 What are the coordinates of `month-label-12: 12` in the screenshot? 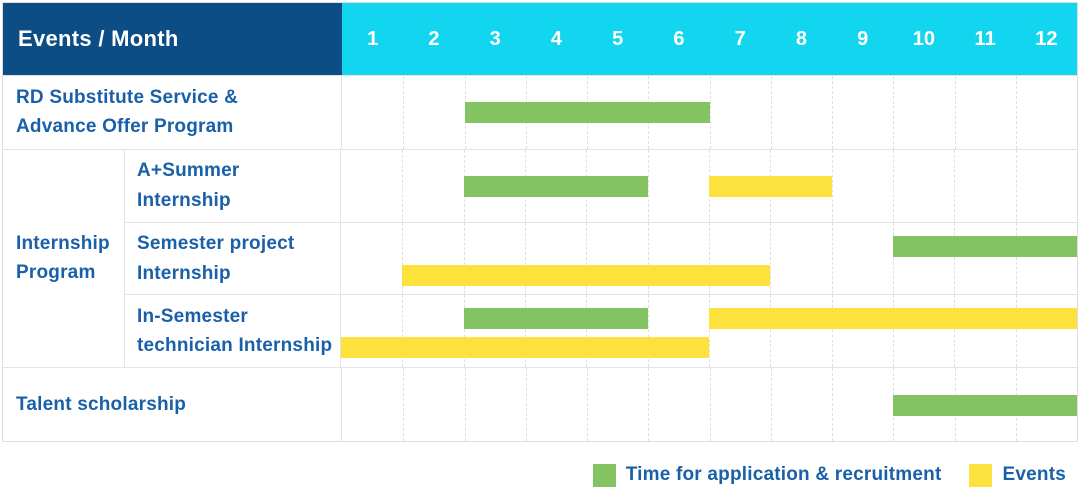 It's located at (1046, 38).